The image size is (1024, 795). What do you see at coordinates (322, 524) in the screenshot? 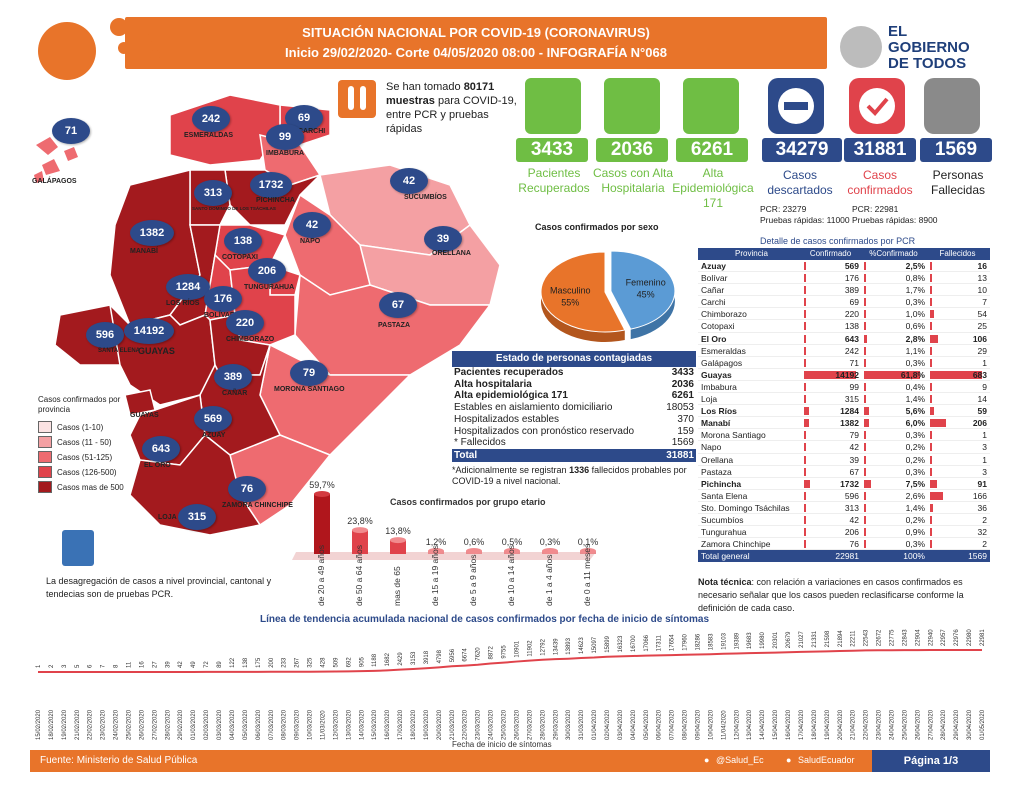
I see `age-bar` at bounding box center [322, 524].